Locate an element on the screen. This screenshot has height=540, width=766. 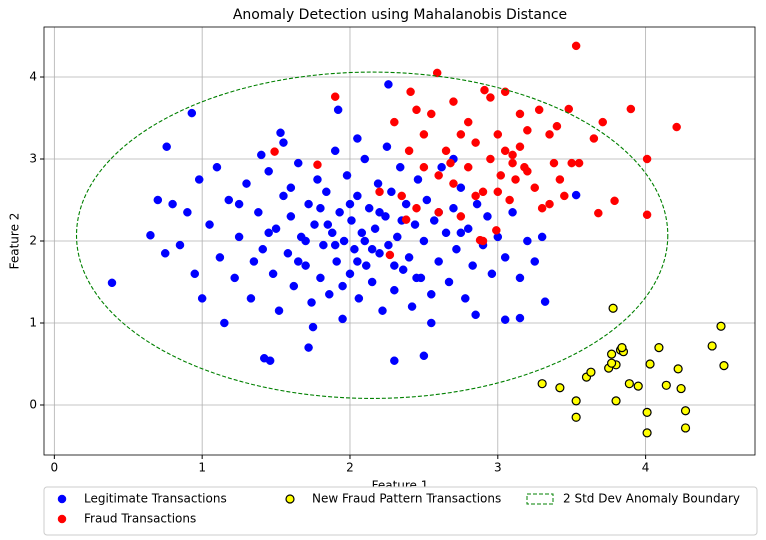
x-tick-label: 1 is located at coordinates (202, 468).